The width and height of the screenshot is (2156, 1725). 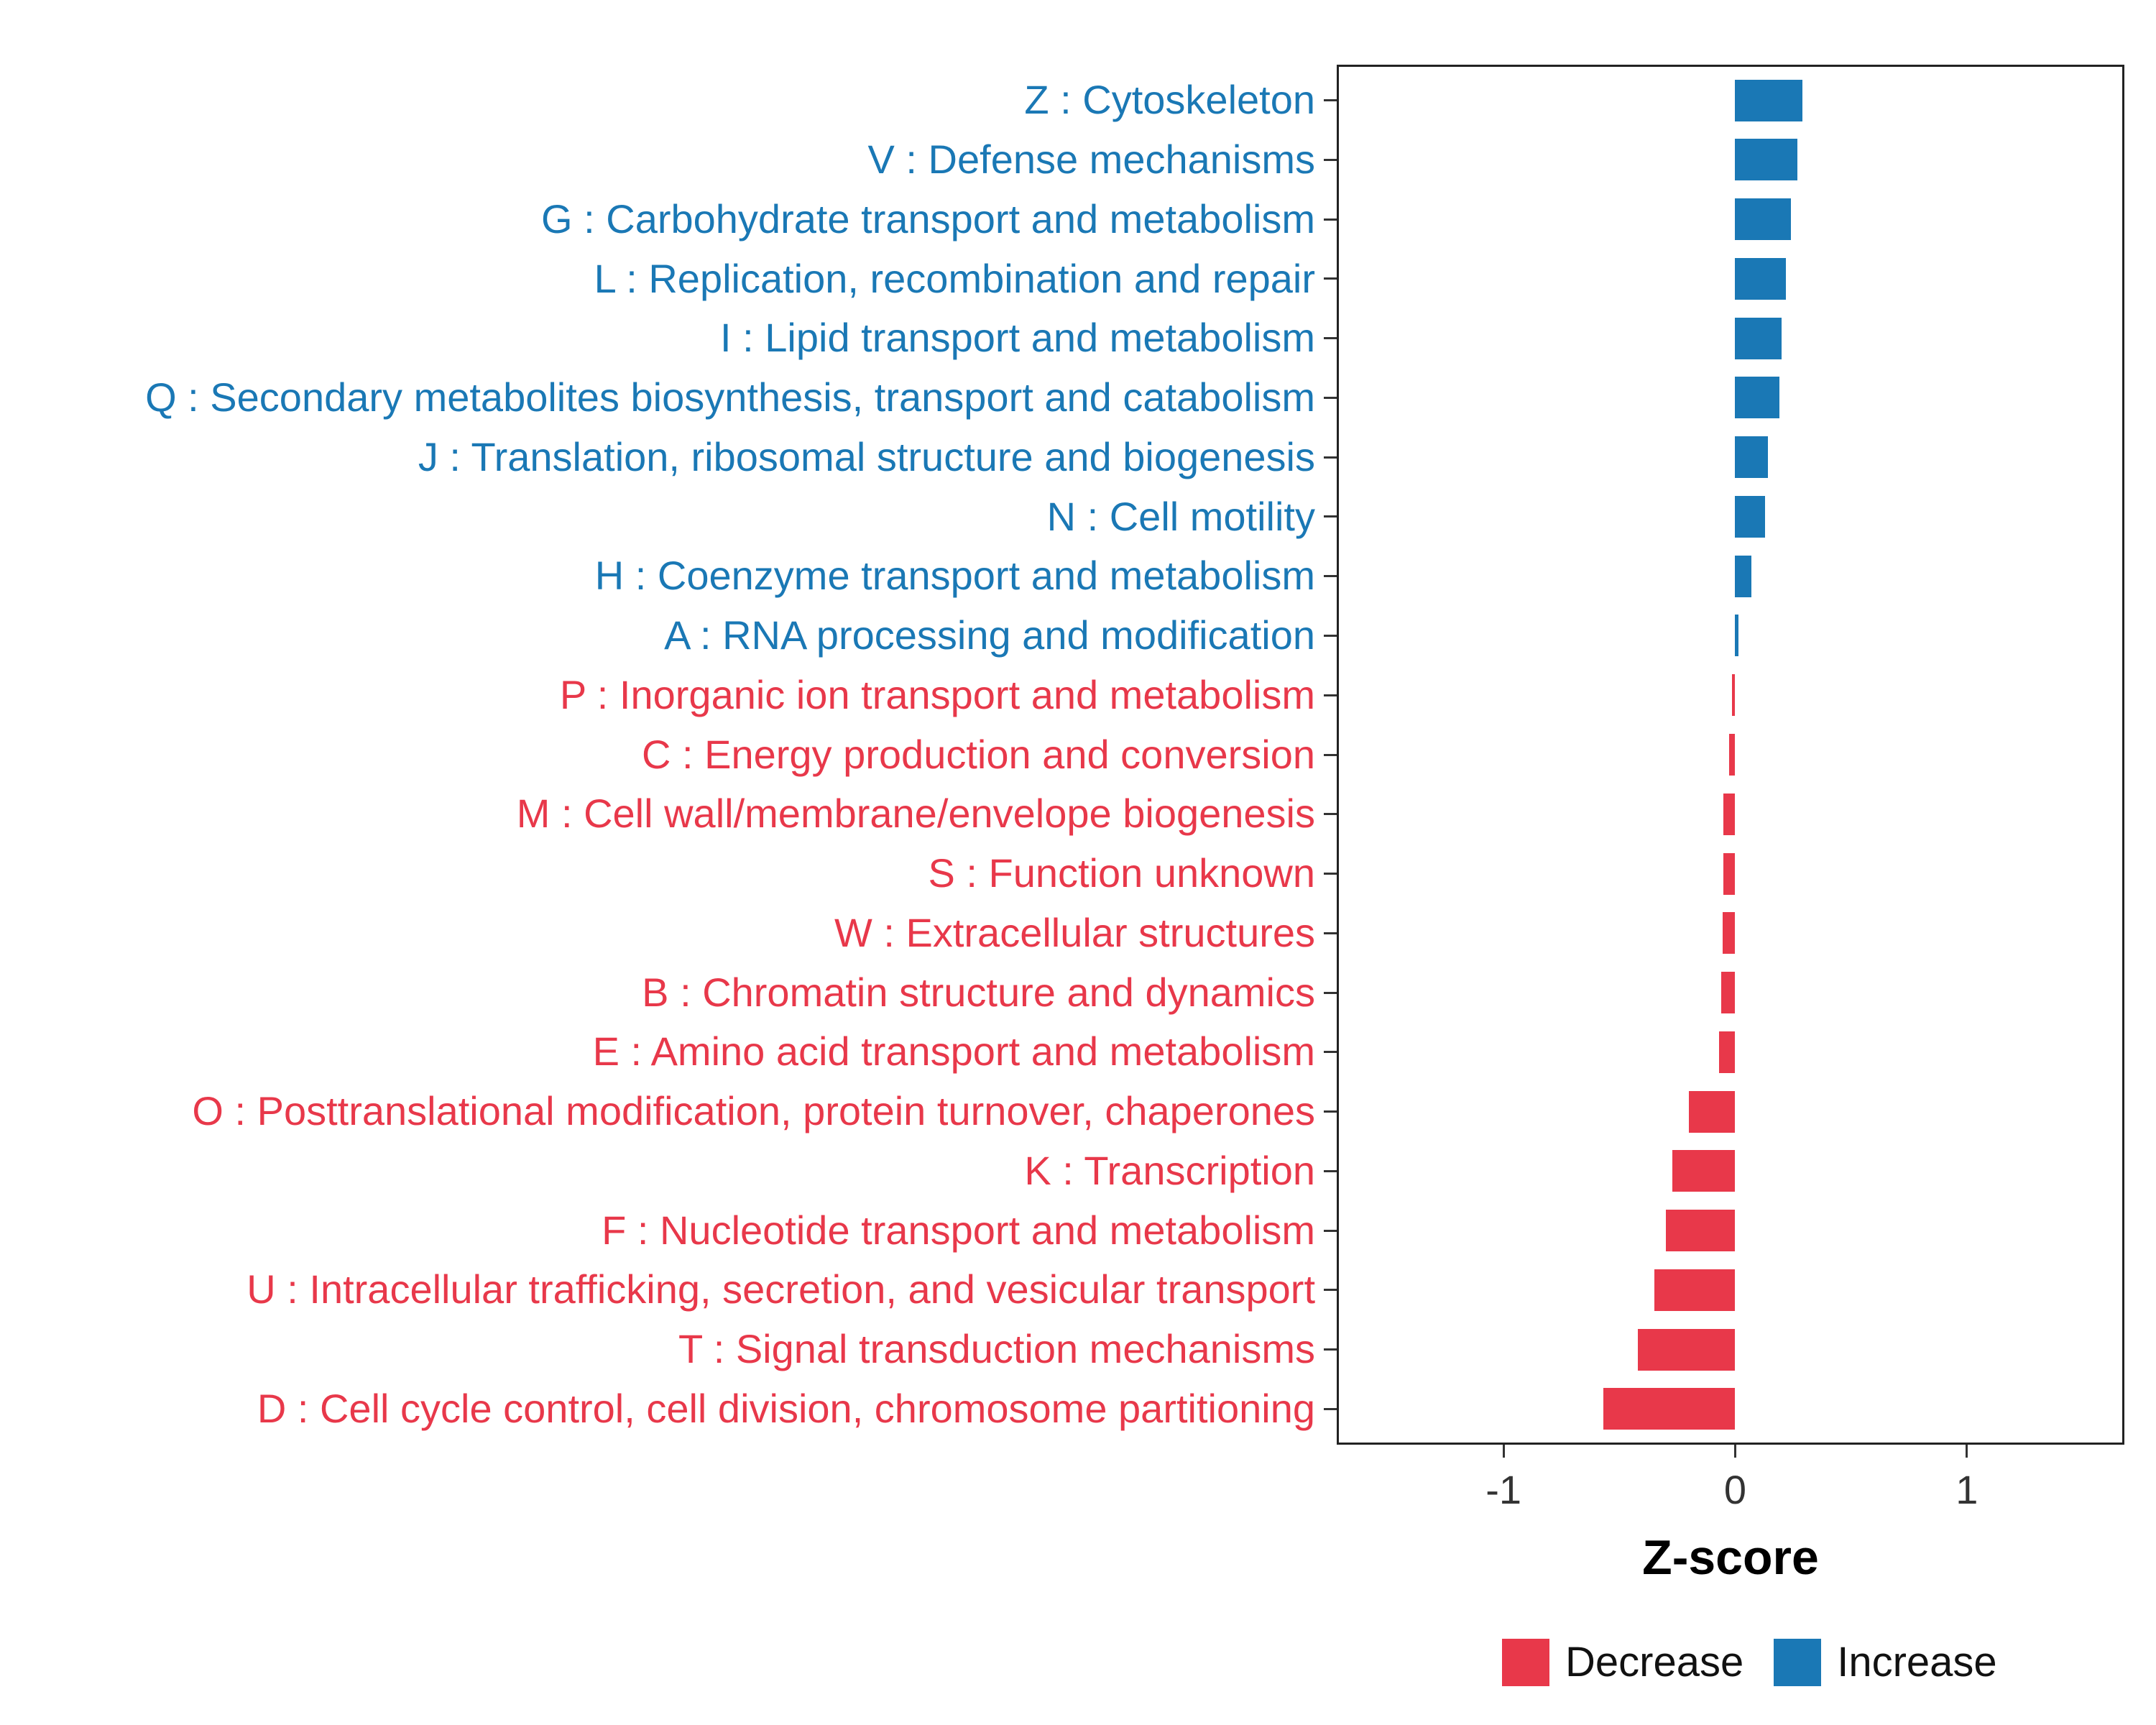 What do you see at coordinates (1700, 1231) in the screenshot?
I see `bar-f` at bounding box center [1700, 1231].